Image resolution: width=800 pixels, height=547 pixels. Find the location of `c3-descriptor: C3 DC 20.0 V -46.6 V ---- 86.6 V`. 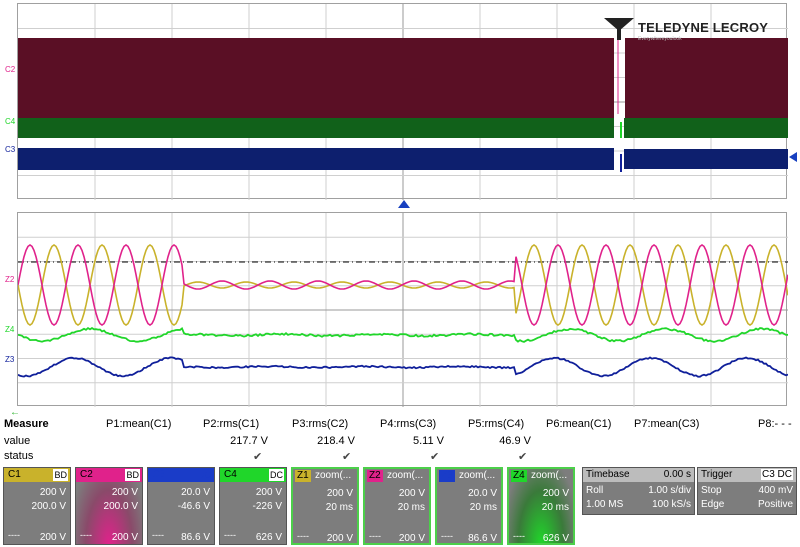

c3-descriptor: C3 DC 20.0 V -46.6 V ---- 86.6 V is located at coordinates (181, 506).